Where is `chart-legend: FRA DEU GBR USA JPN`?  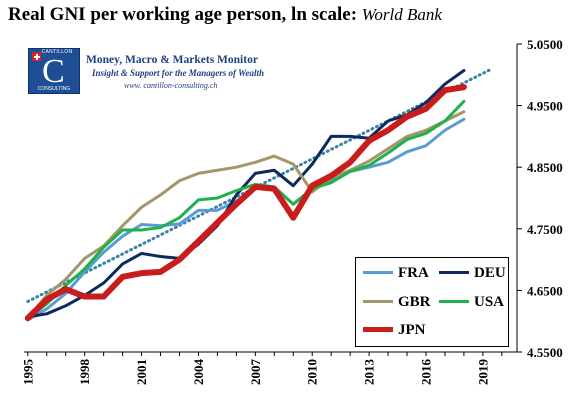 chart-legend: FRA DEU GBR USA JPN is located at coordinates (432, 302).